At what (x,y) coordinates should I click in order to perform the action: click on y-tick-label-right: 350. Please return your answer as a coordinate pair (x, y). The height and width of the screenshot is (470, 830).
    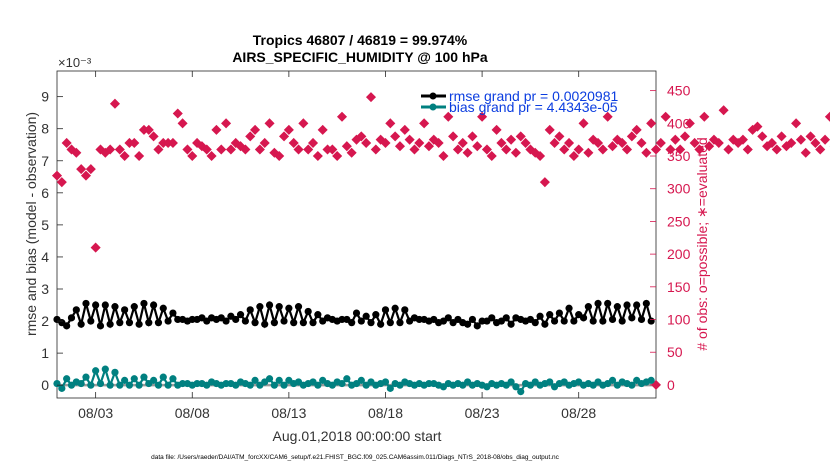
    Looking at the image, I should click on (679, 156).